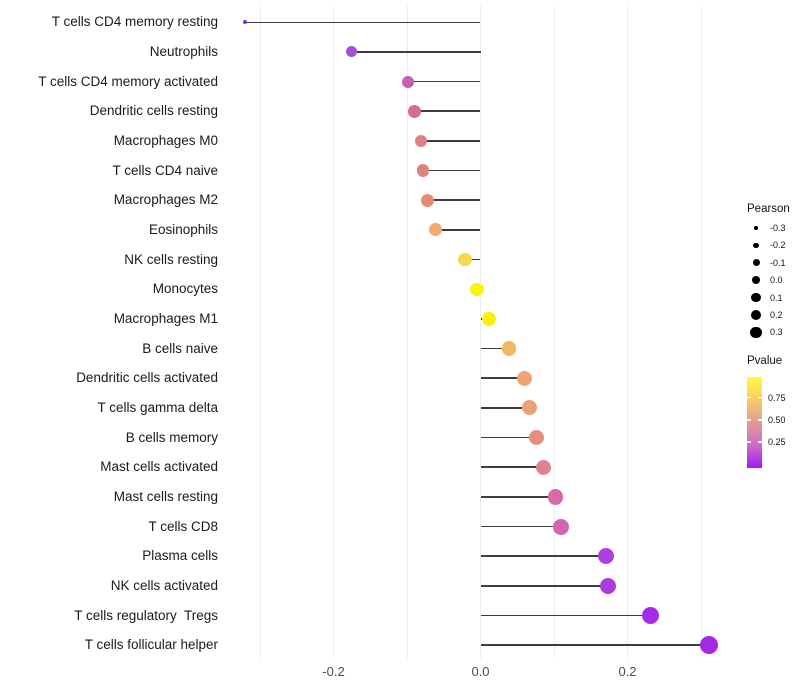 This screenshot has height=700, width=800. What do you see at coordinates (180, 556) in the screenshot?
I see `row-label: Plasma cells` at bounding box center [180, 556].